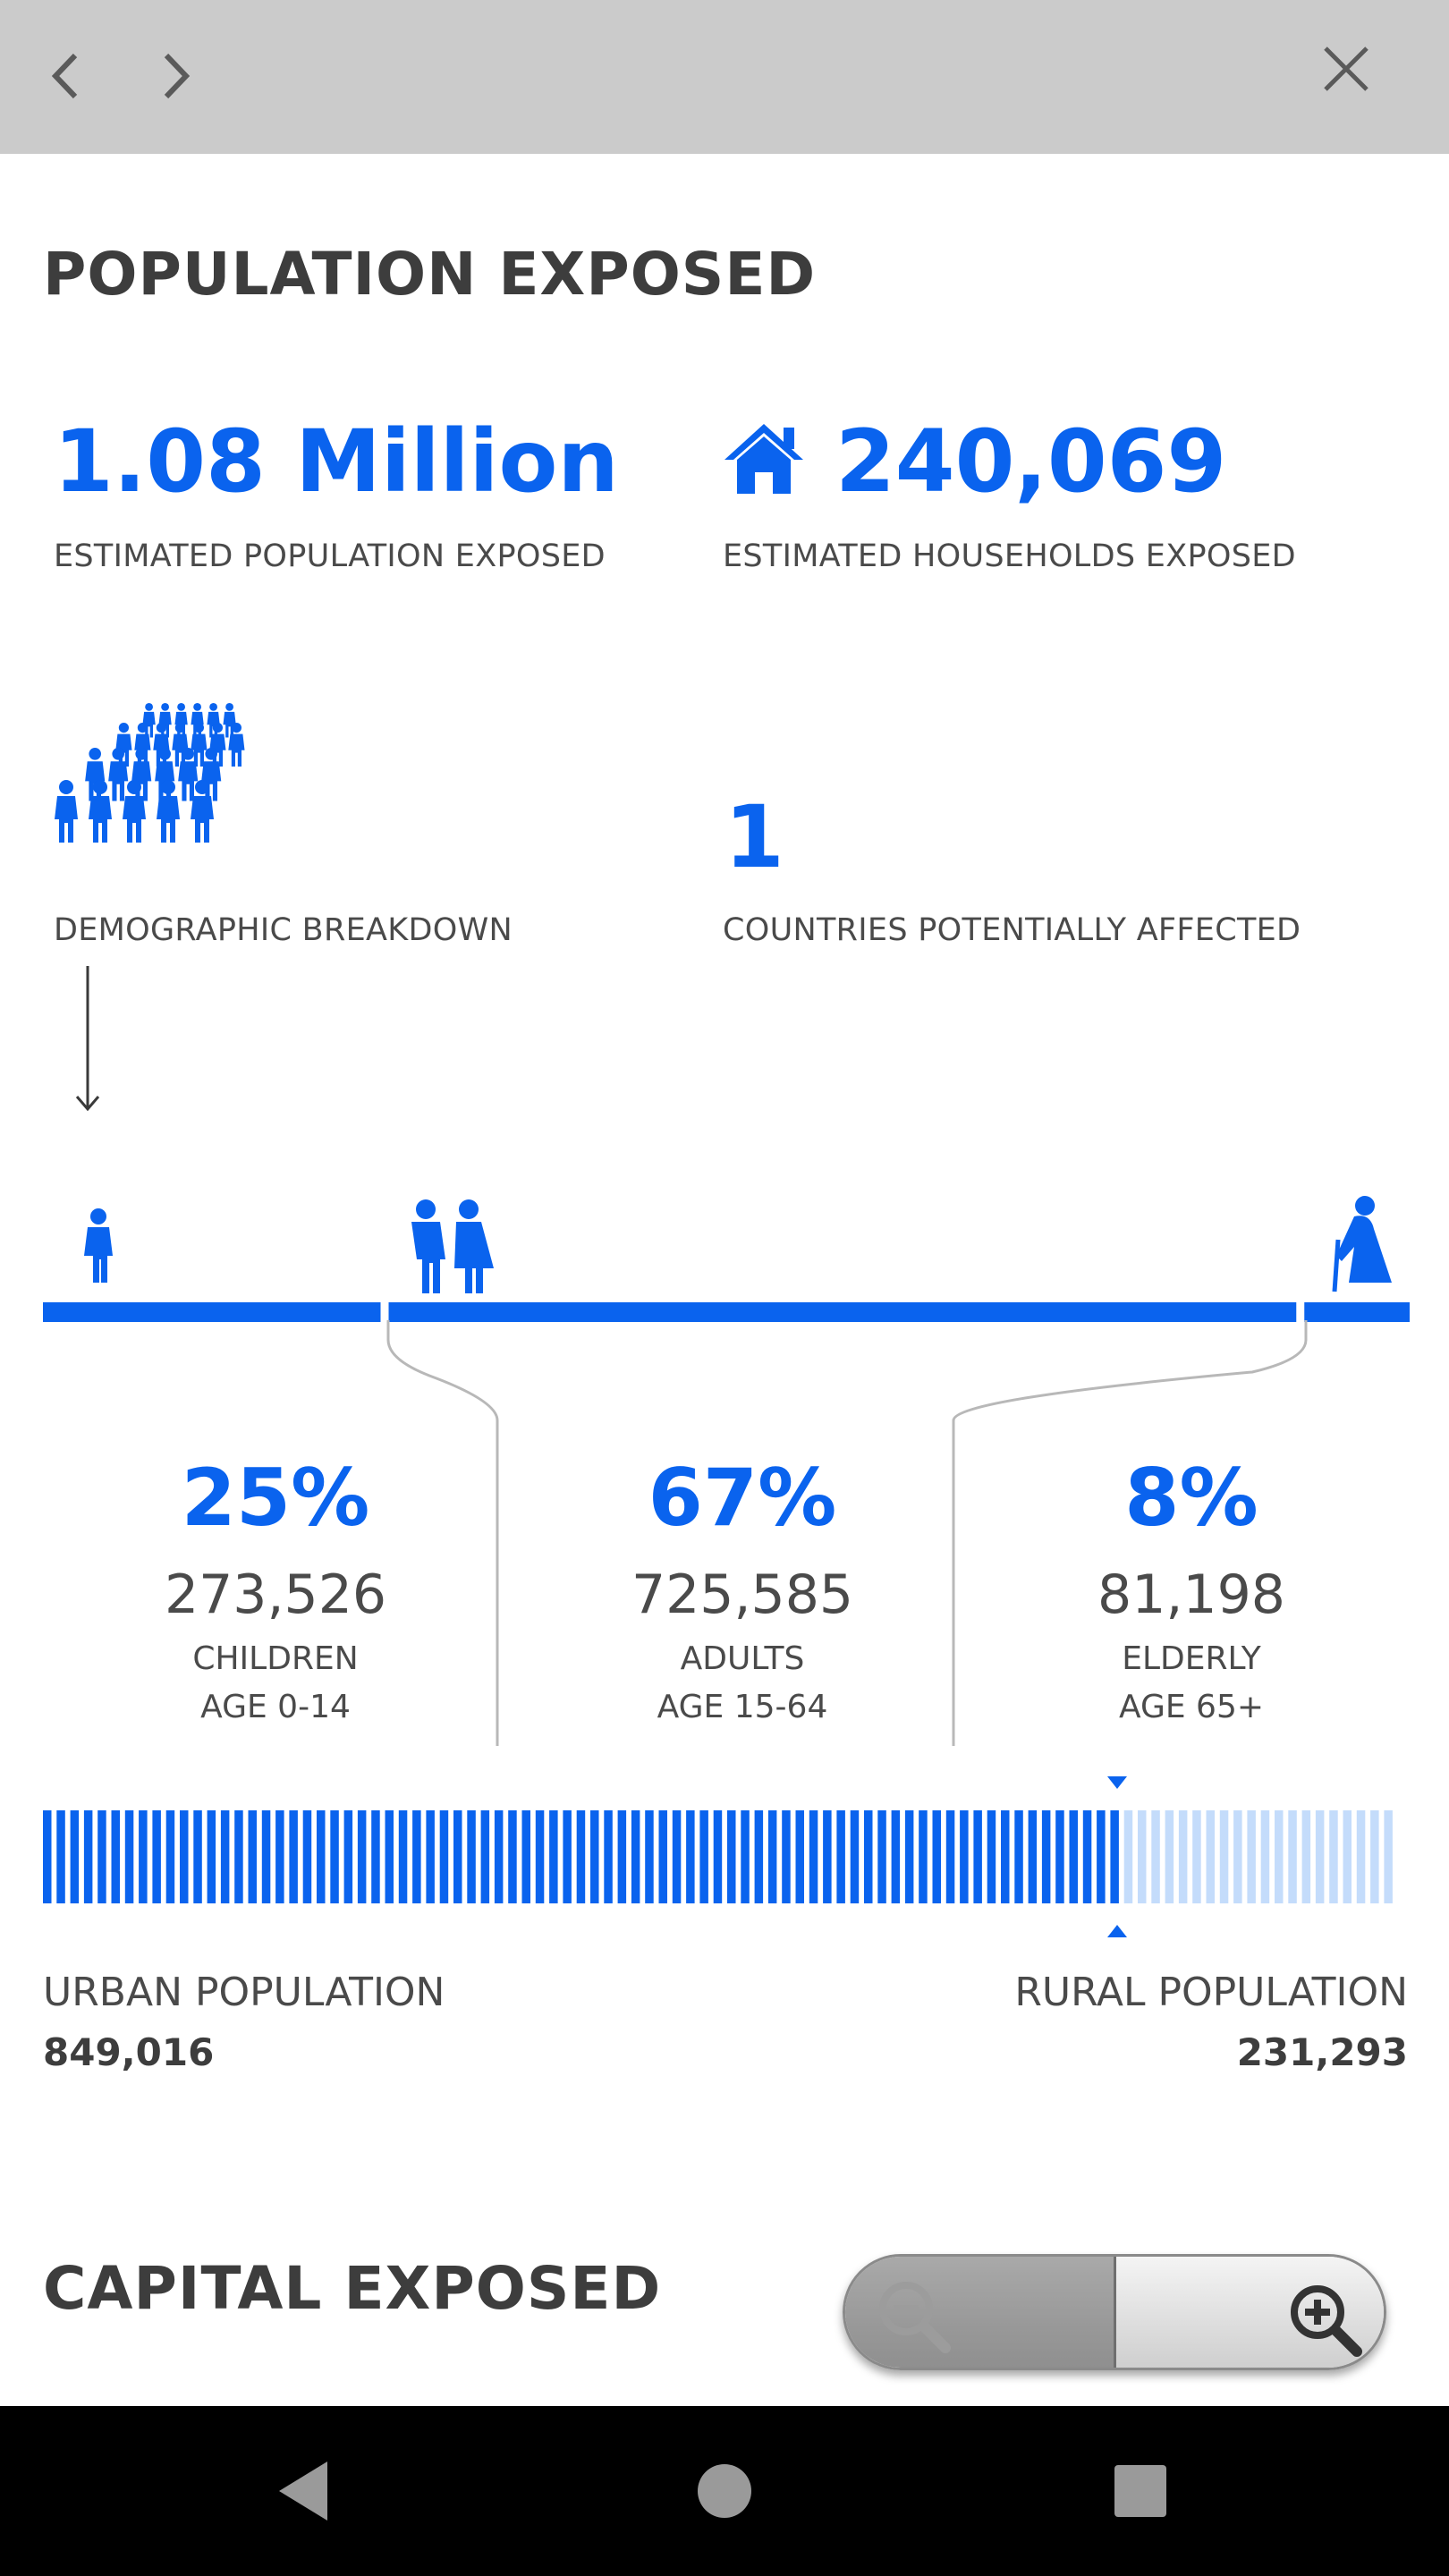  I want to click on chevron-right-icon, so click(174, 76).